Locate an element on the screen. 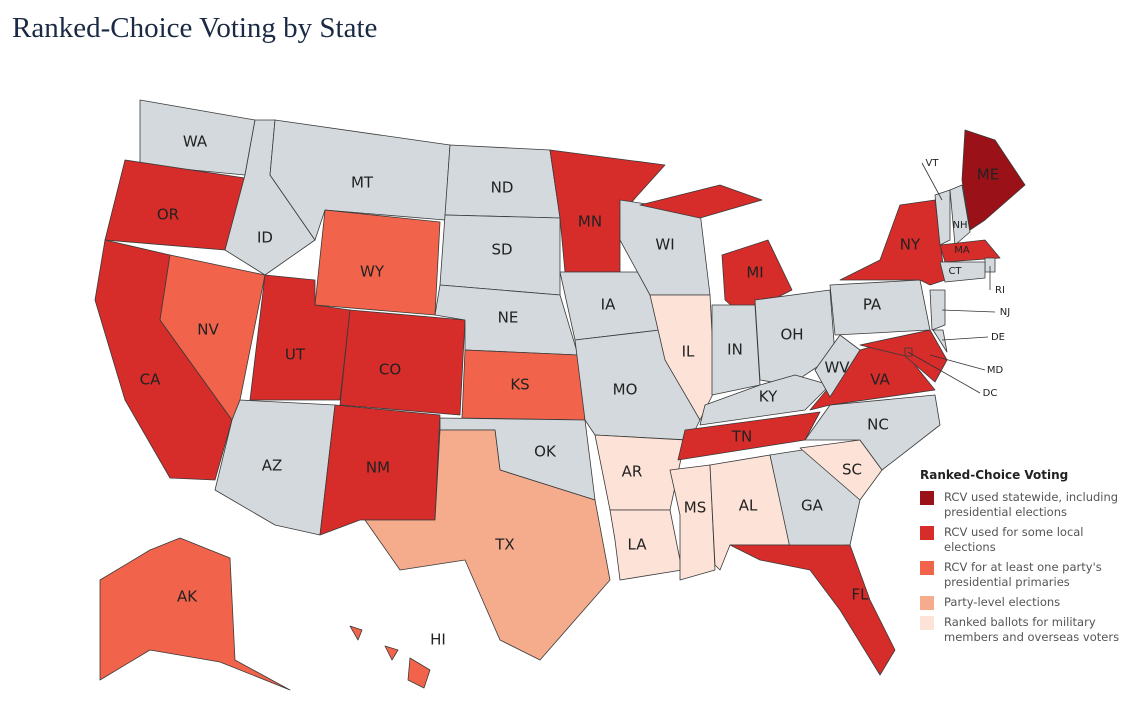  state-label: AR is located at coordinates (632, 472).